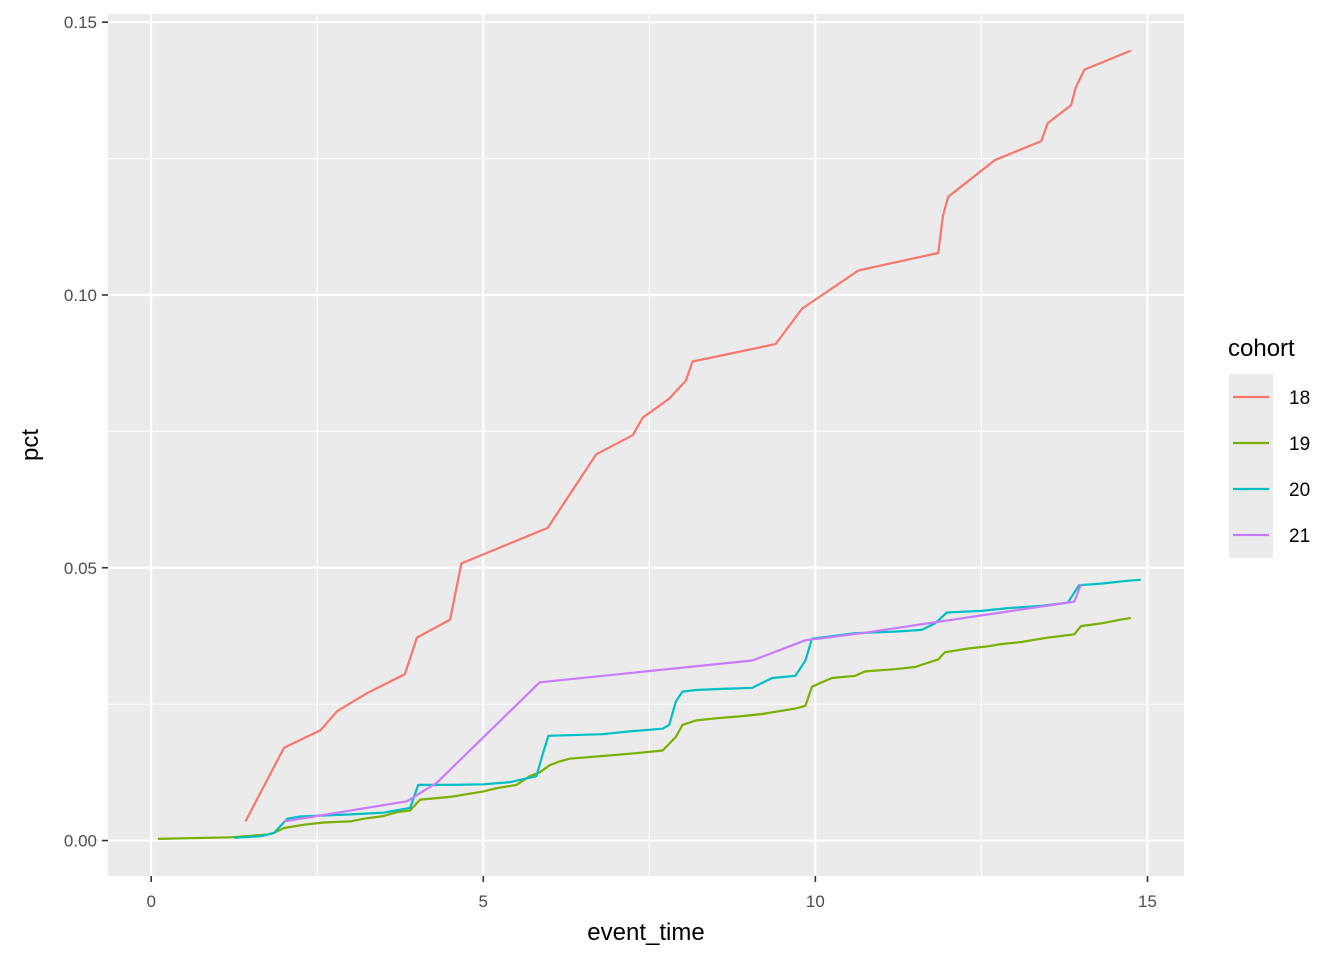 This screenshot has height=960, width=1344. I want to click on y-tick-label: 0.05, so click(80, 568).